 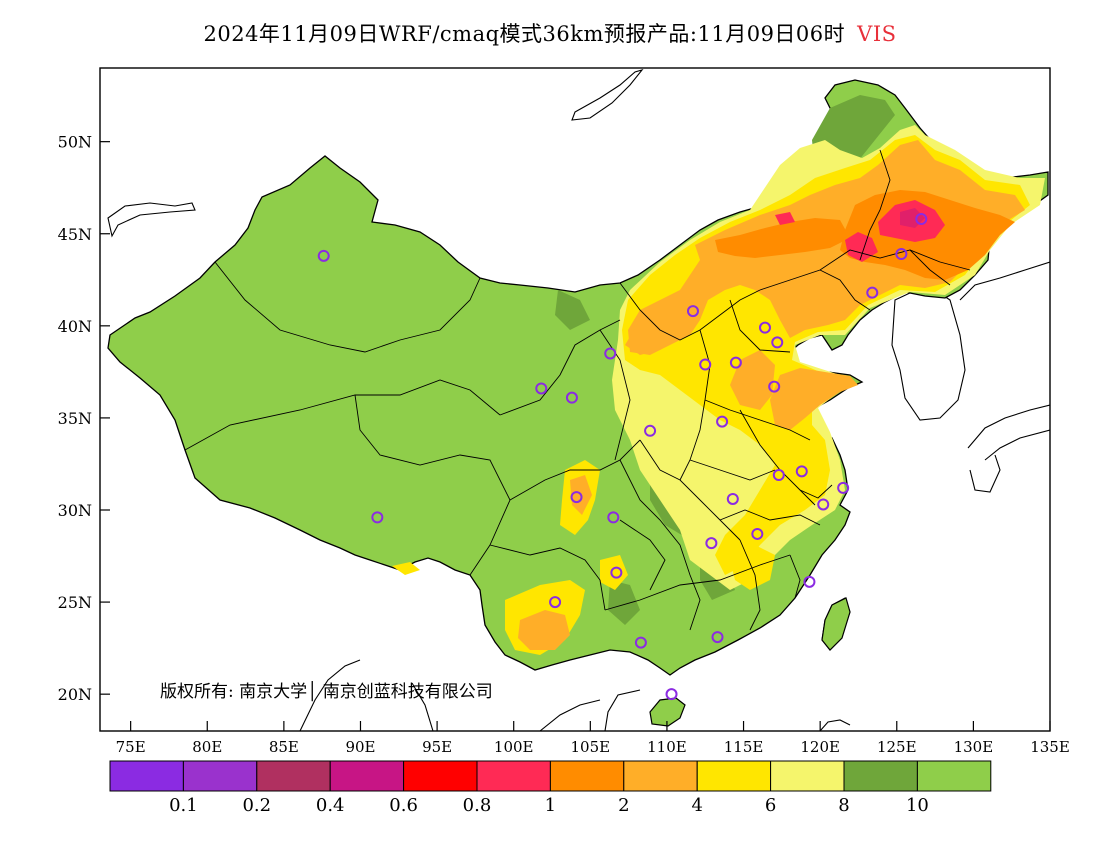 I want to click on lat-tick-label: 45N, so click(x=75, y=234).